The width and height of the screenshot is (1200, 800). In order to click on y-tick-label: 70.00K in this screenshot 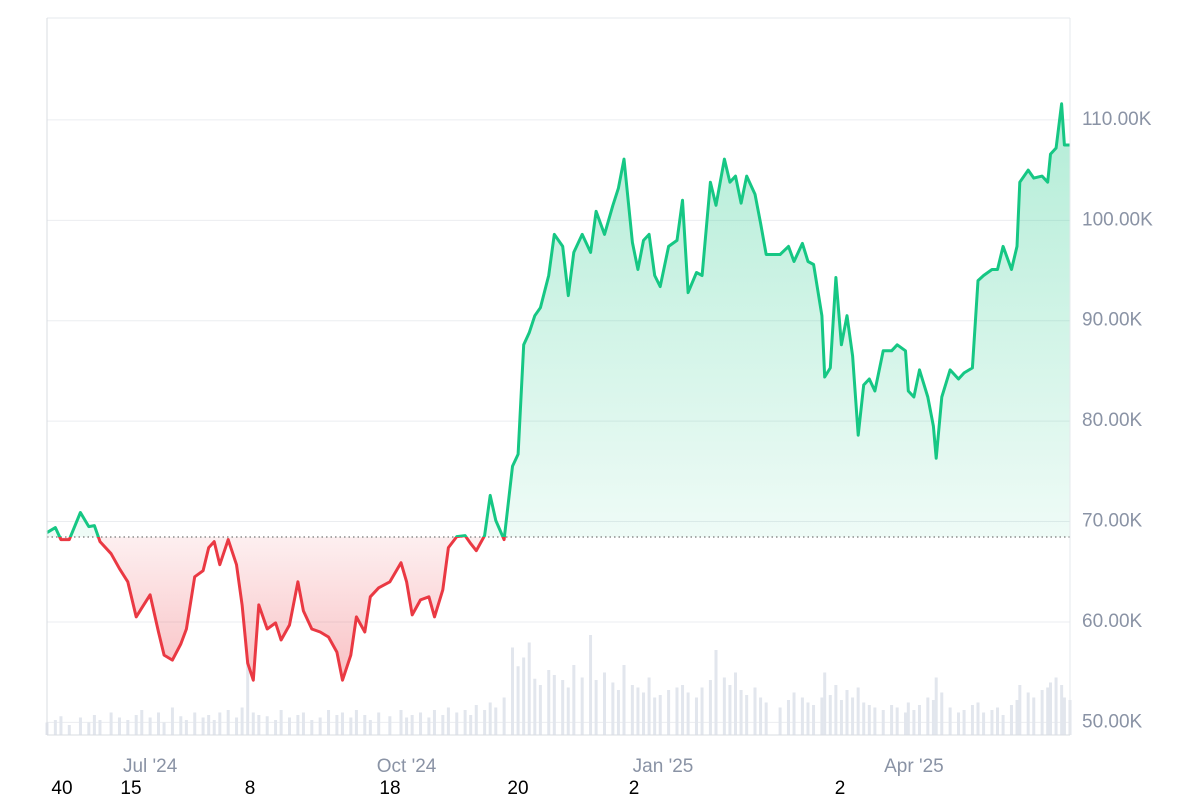, I will do `click(1112, 521)`.